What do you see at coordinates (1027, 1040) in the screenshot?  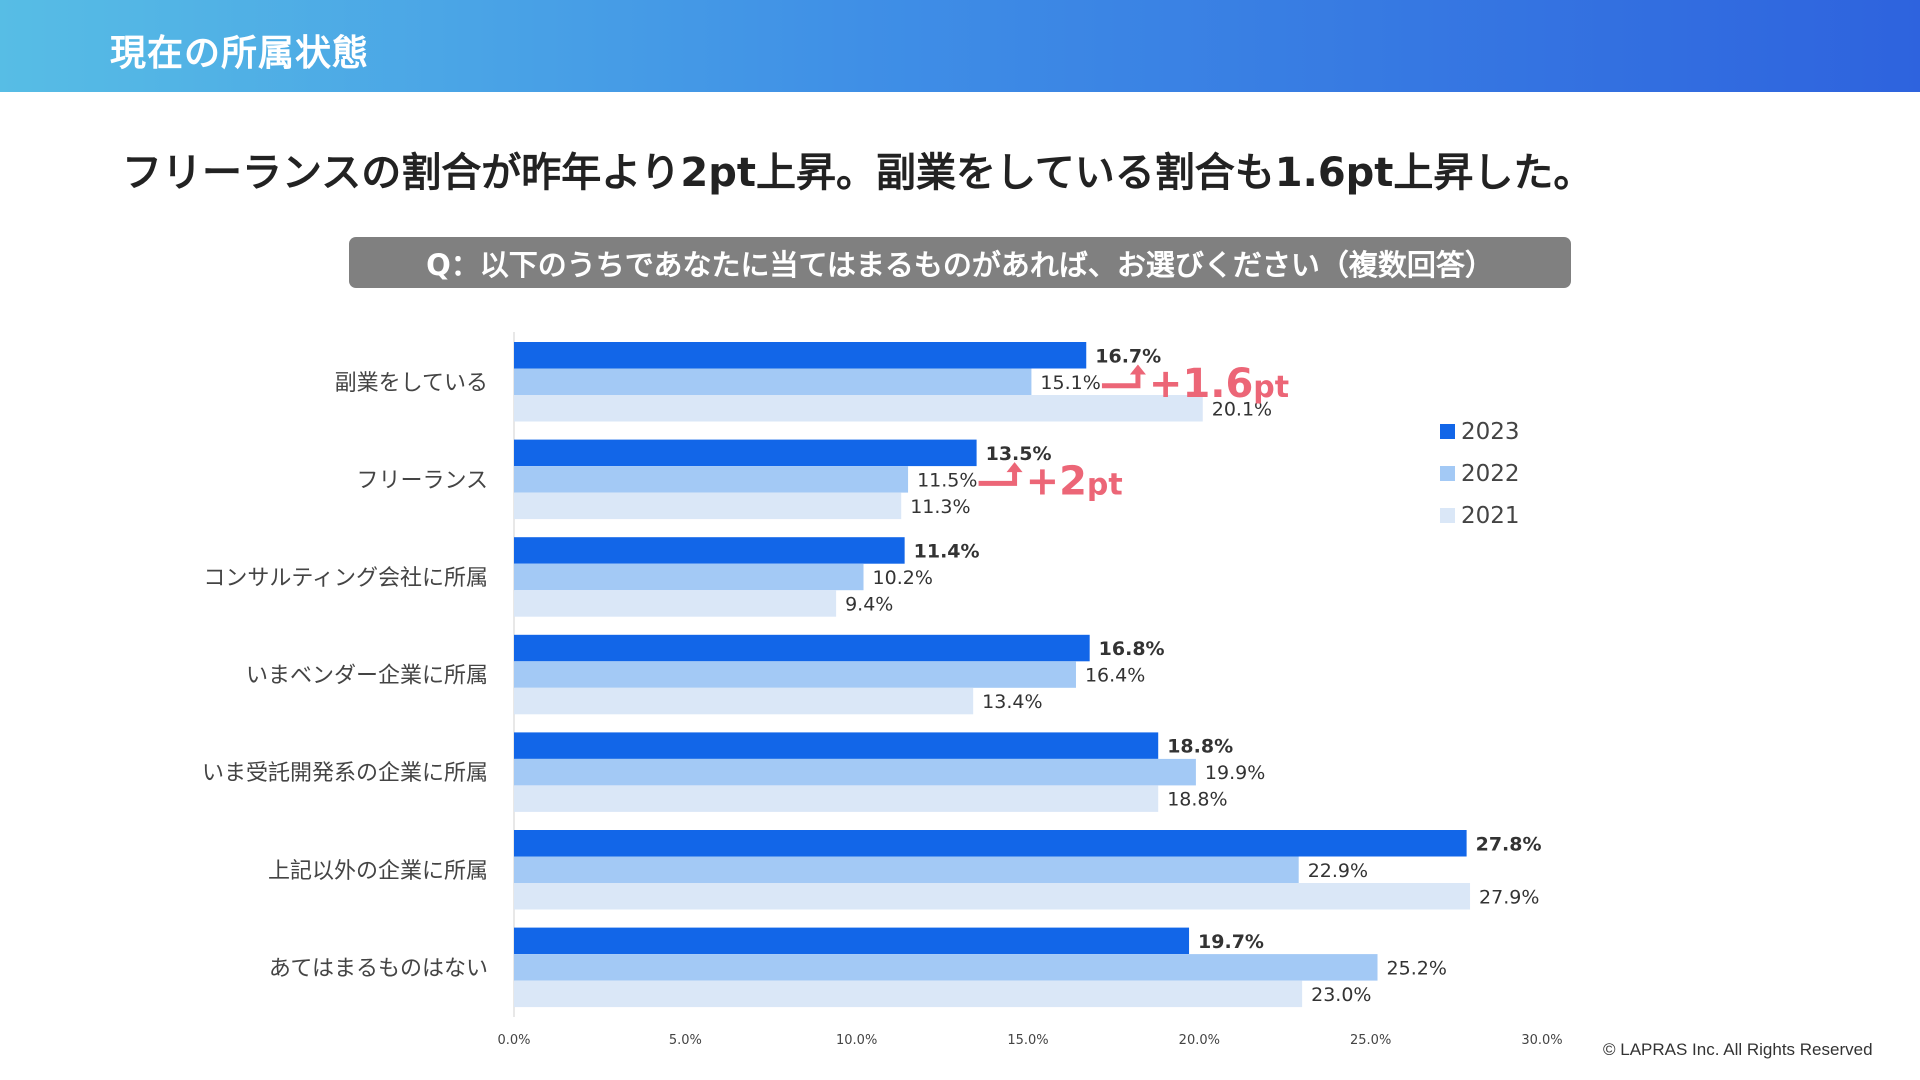 I see `x-tick-label: 15.0%` at bounding box center [1027, 1040].